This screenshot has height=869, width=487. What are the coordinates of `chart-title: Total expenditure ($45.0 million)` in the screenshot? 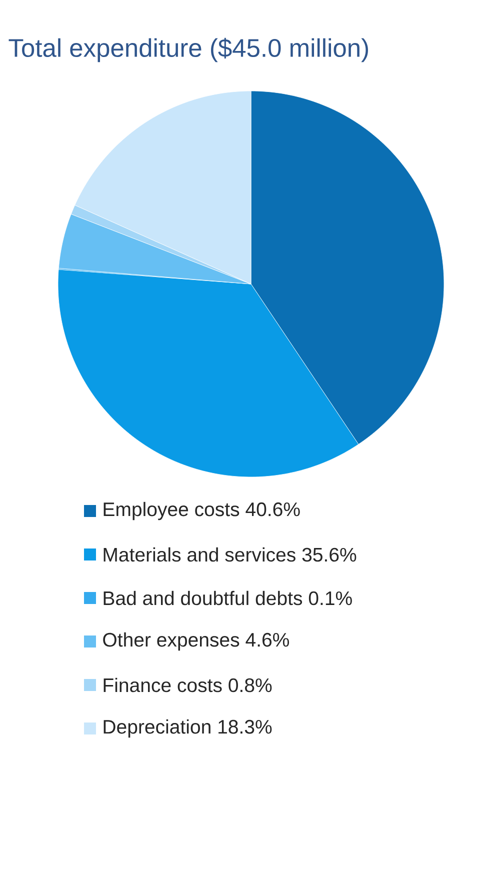 It's located at (188, 50).